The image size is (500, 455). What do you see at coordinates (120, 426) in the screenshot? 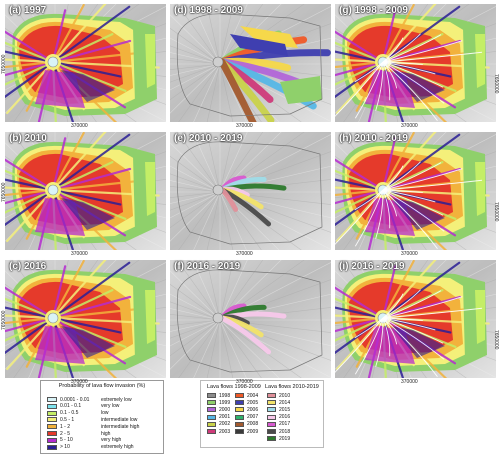
I see `legend-class-label: intermediate high` at bounding box center [120, 426].